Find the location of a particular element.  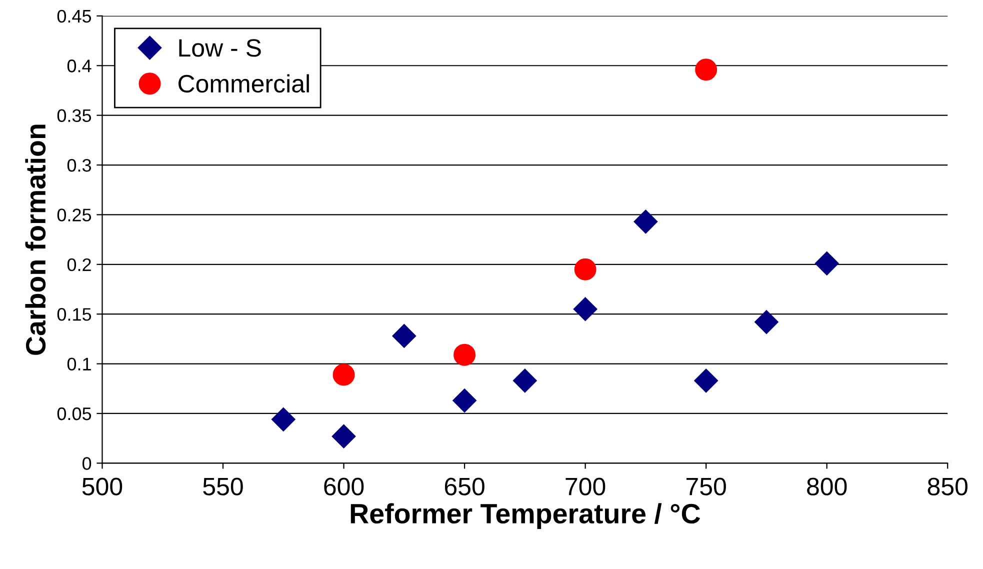

x-axis-title: Reformer Temperature / °C is located at coordinates (525, 516).